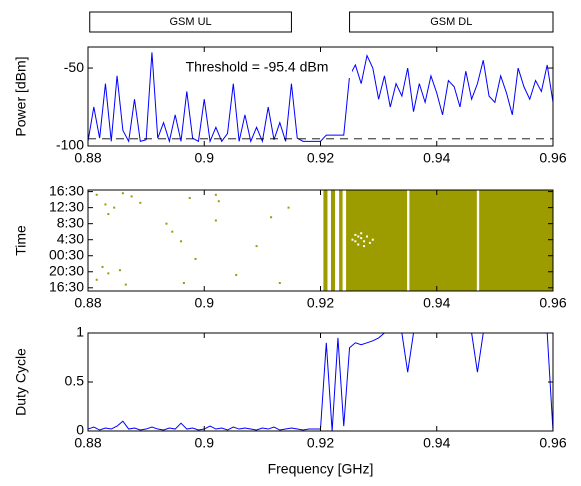  I want to click on y-tick-label: 0, so click(80, 430).